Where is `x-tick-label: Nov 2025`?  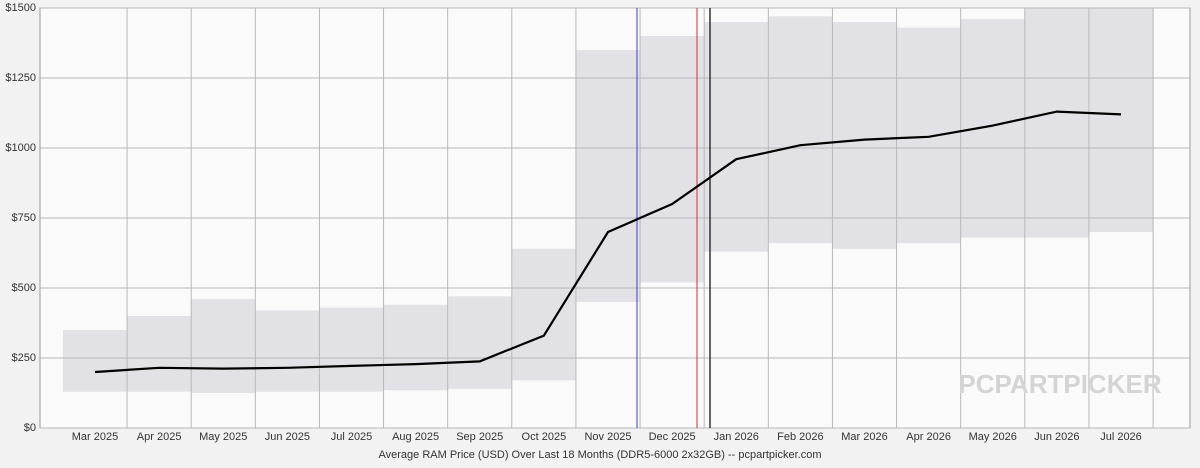 x-tick-label: Nov 2025 is located at coordinates (607, 437).